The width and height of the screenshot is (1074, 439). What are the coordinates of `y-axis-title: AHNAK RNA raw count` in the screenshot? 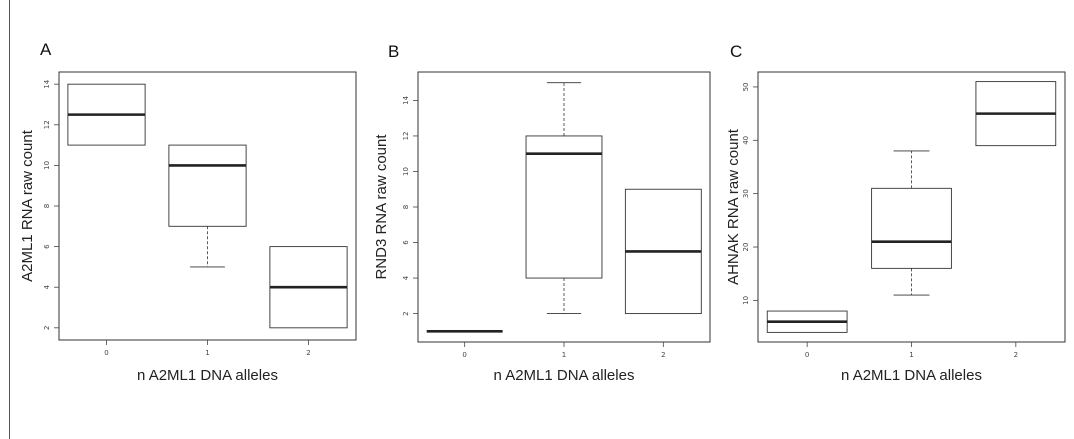 It's located at (733, 206).